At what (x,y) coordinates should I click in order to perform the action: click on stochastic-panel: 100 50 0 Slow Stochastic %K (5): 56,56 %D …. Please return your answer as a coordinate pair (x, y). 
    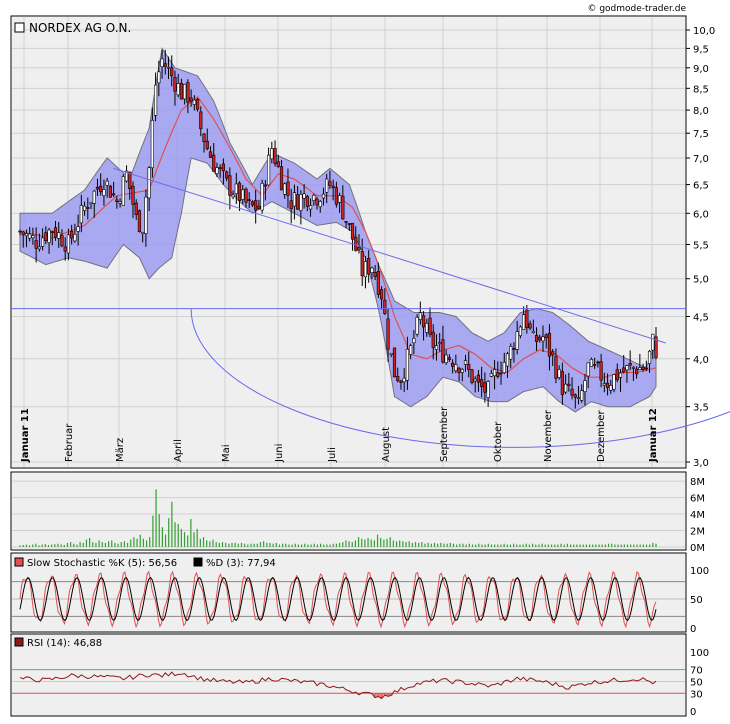
    Looking at the image, I should click on (359, 593).